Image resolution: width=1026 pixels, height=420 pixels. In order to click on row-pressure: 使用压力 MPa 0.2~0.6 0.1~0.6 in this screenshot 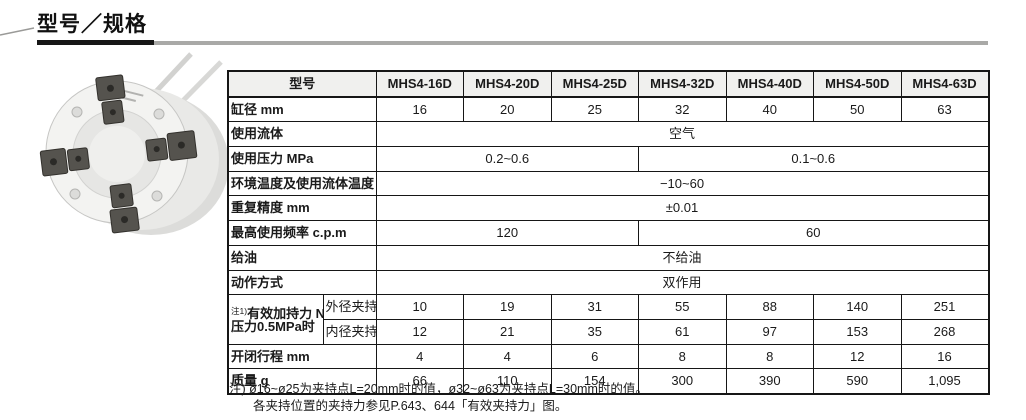, I will do `click(608, 159)`.